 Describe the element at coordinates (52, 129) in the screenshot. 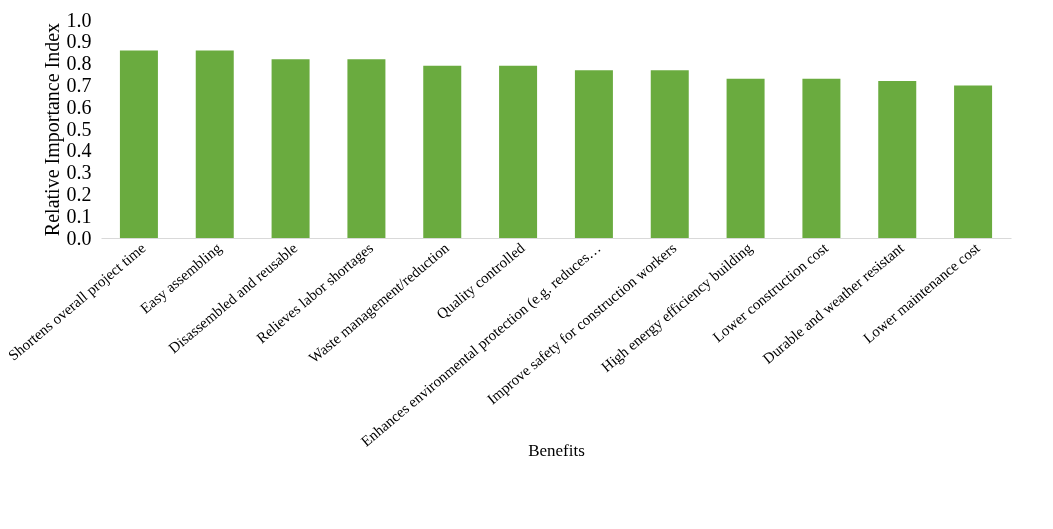

I see `y-axis-title: Relative Importance Index` at that location.